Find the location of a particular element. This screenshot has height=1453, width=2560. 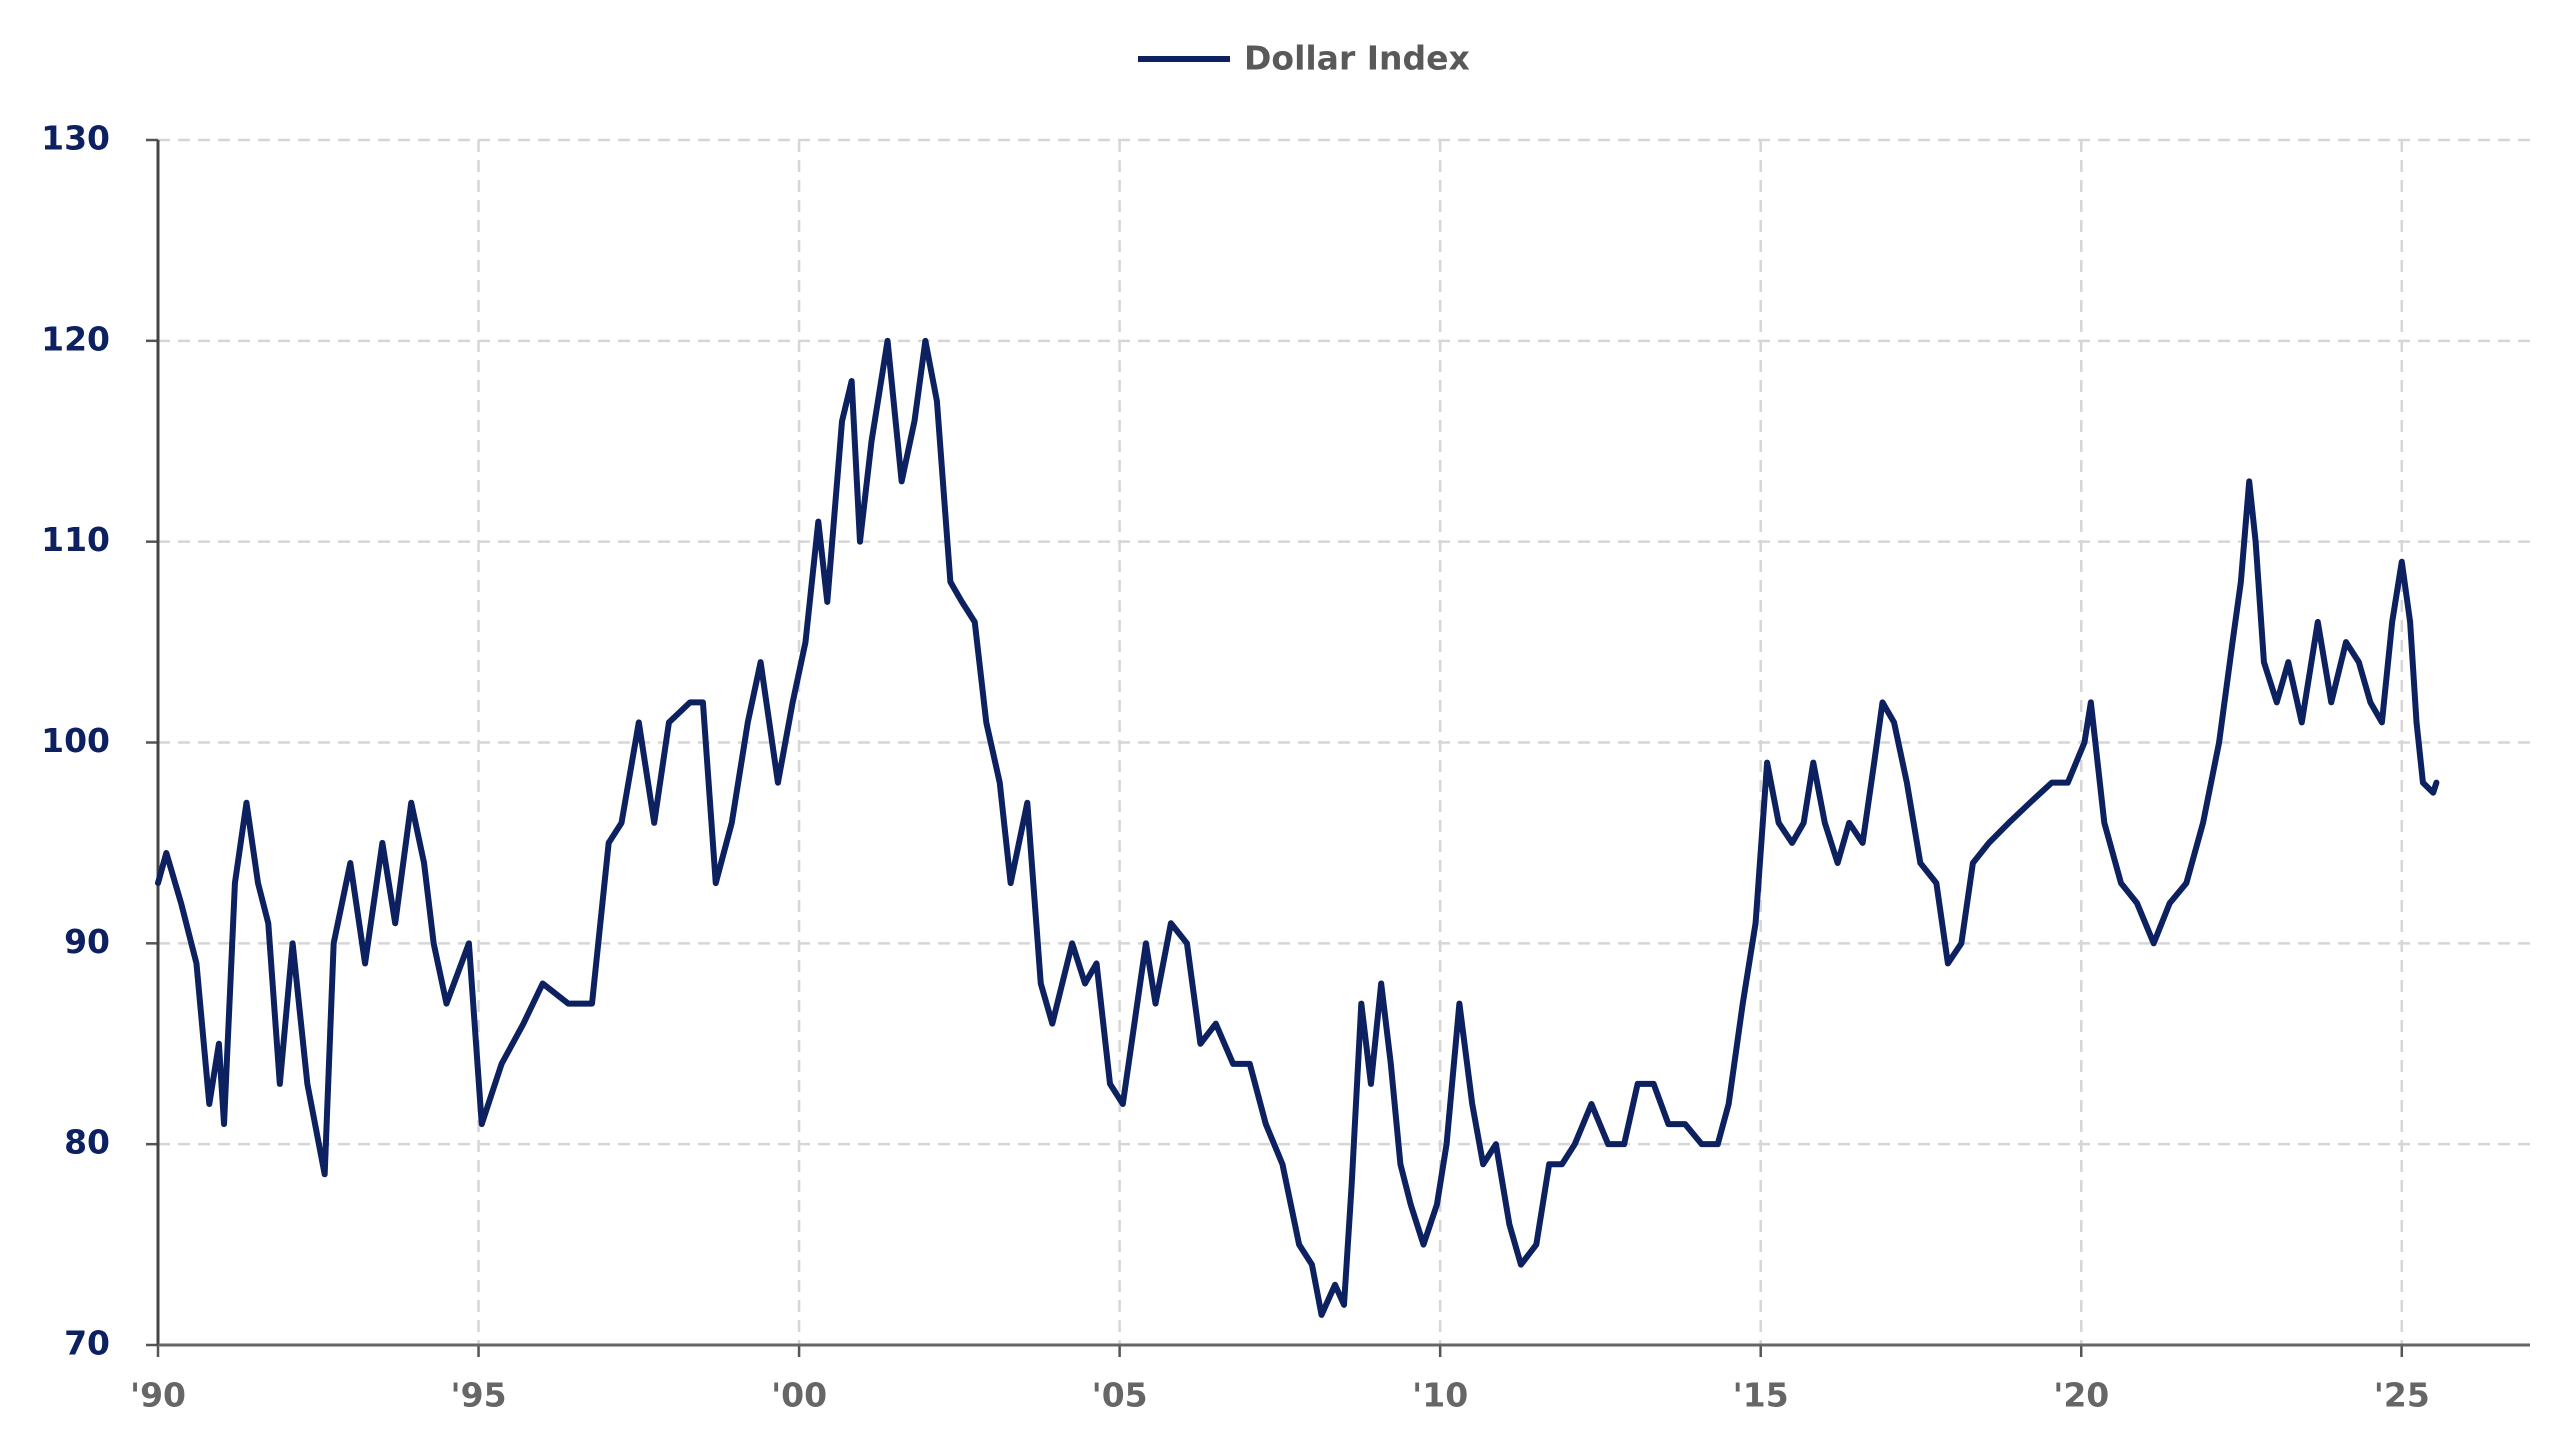

legend-label: Dollar Index is located at coordinates (1357, 58).